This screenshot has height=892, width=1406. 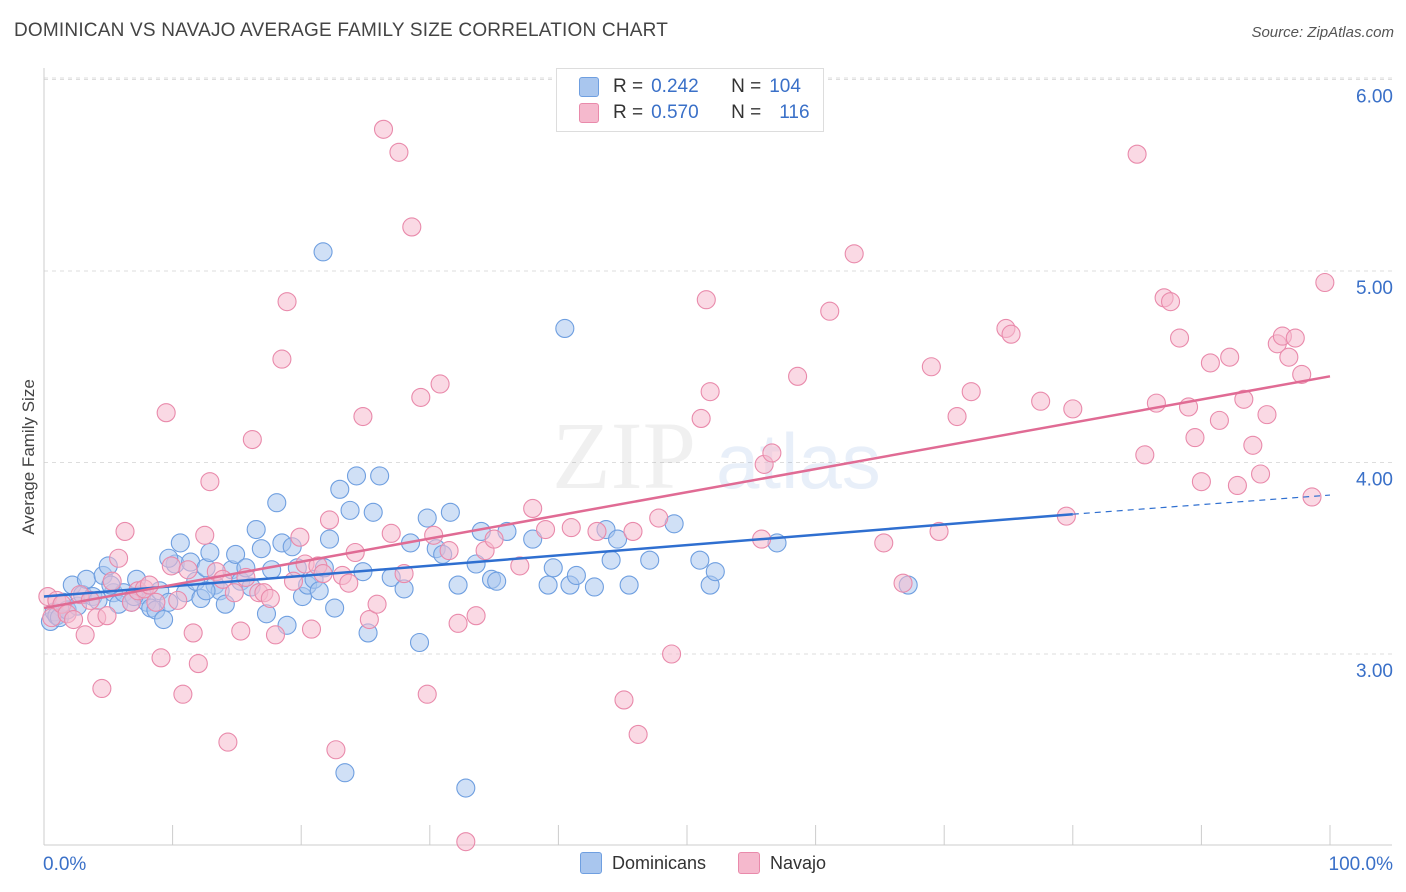 What do you see at coordinates (1374, 480) in the screenshot?
I see `y-tick-label: 4.00` at bounding box center [1374, 480].